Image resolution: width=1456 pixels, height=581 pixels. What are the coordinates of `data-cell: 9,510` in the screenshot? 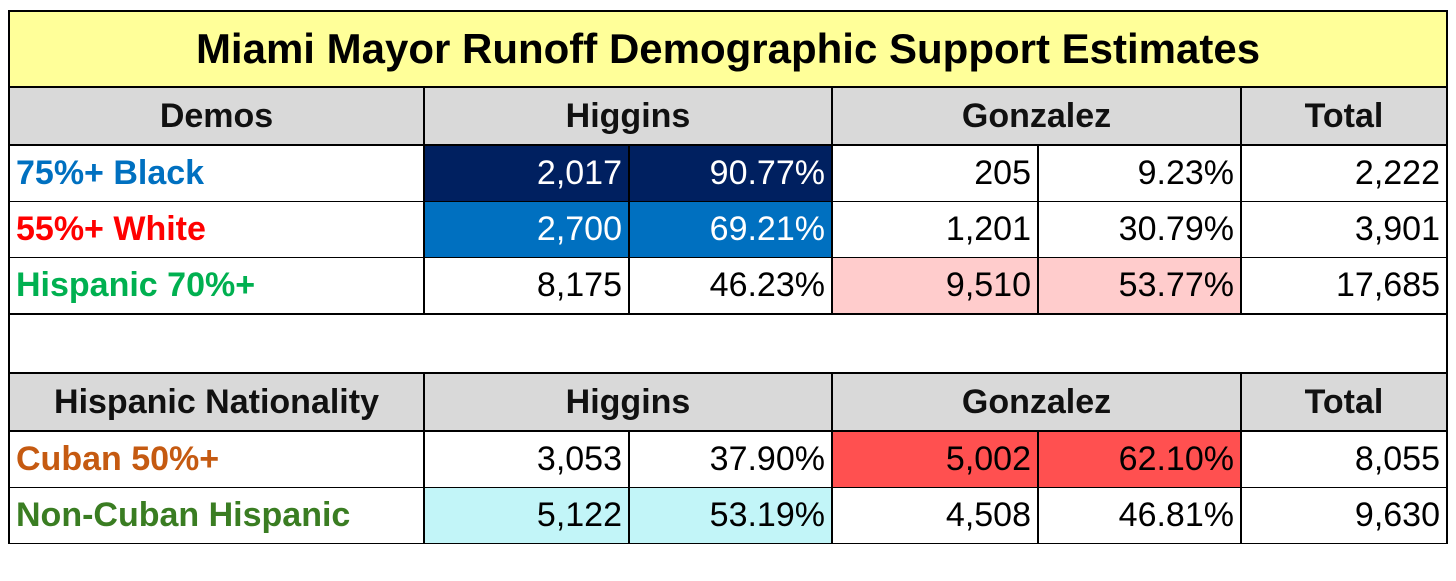 It's located at (935, 286).